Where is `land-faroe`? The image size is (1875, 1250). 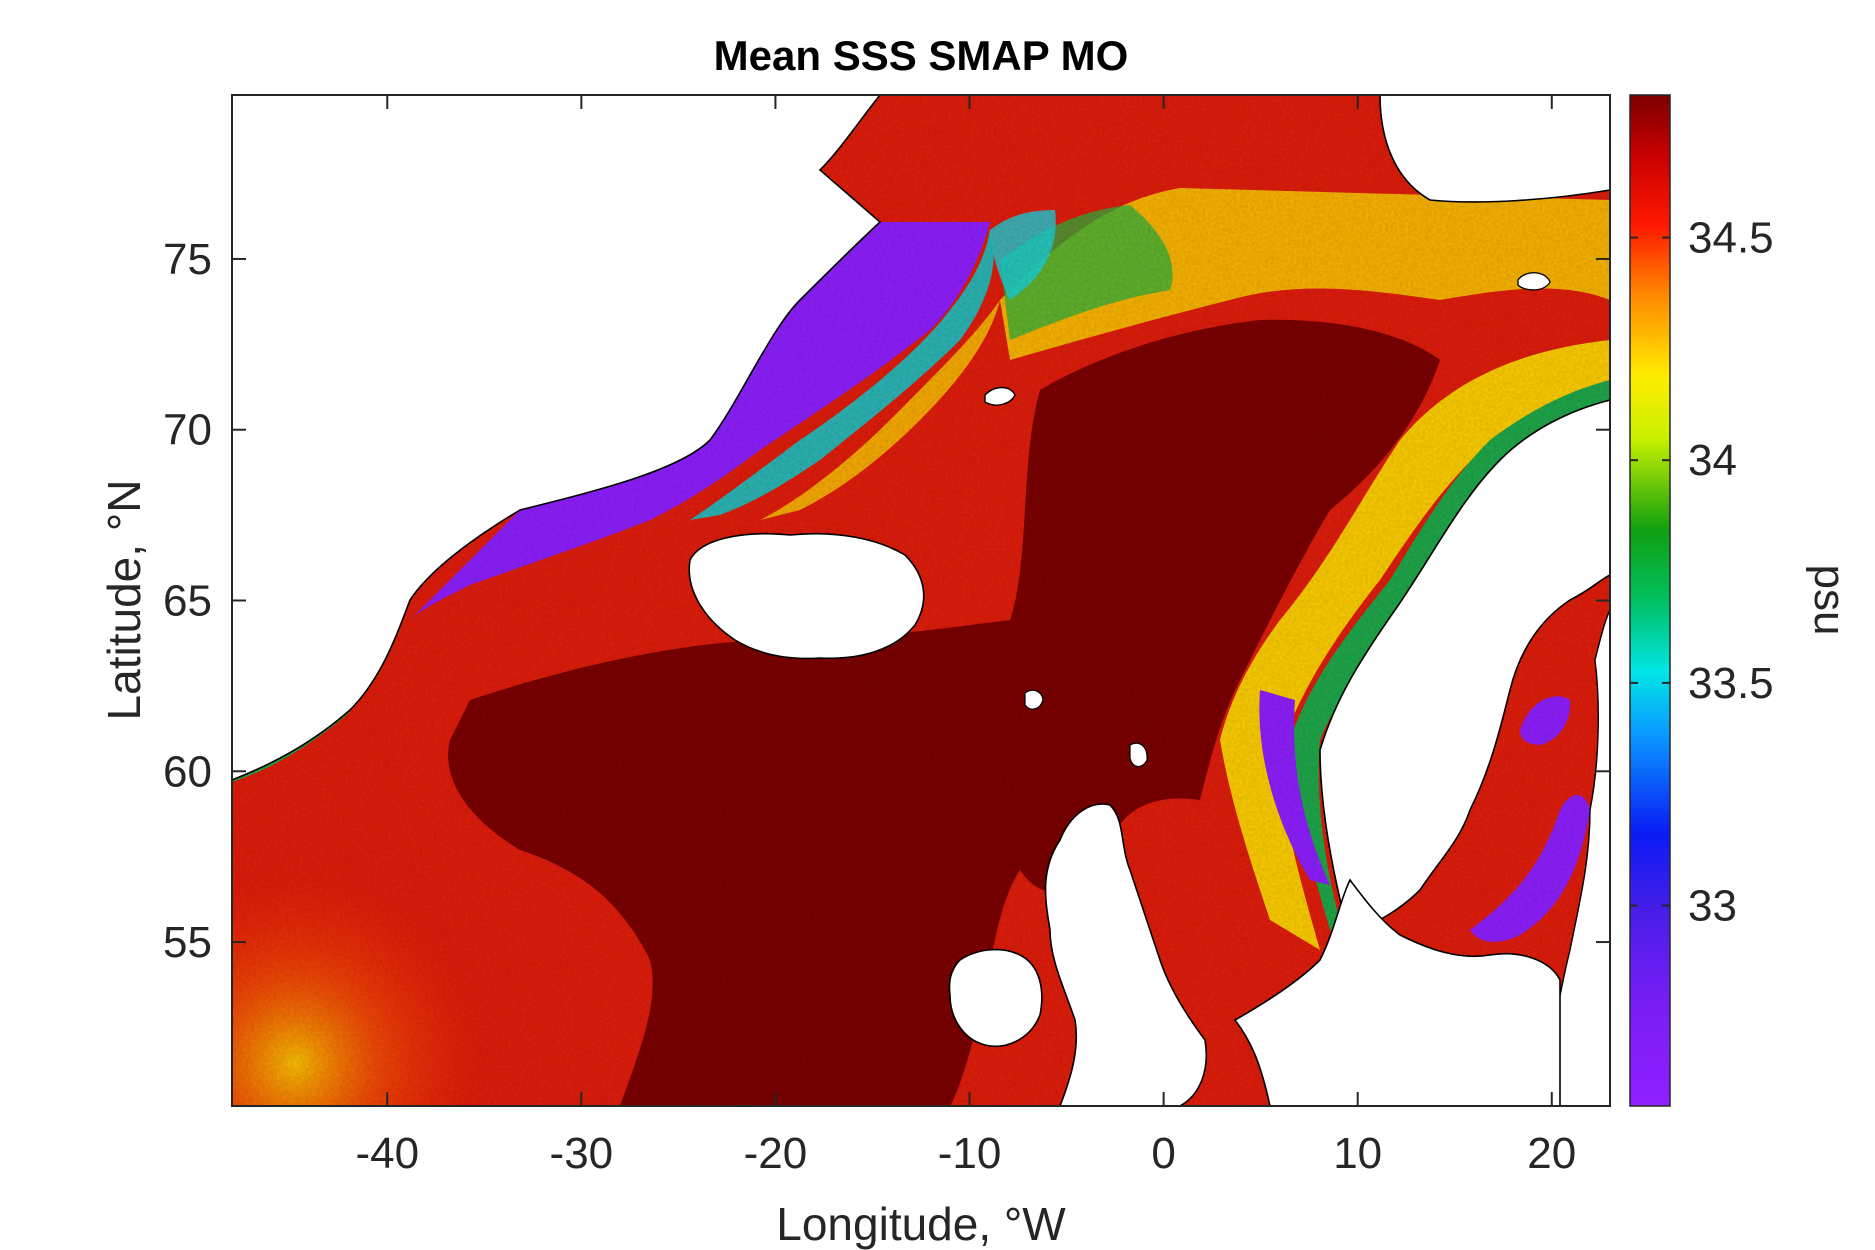
land-faroe is located at coordinates (1034, 699).